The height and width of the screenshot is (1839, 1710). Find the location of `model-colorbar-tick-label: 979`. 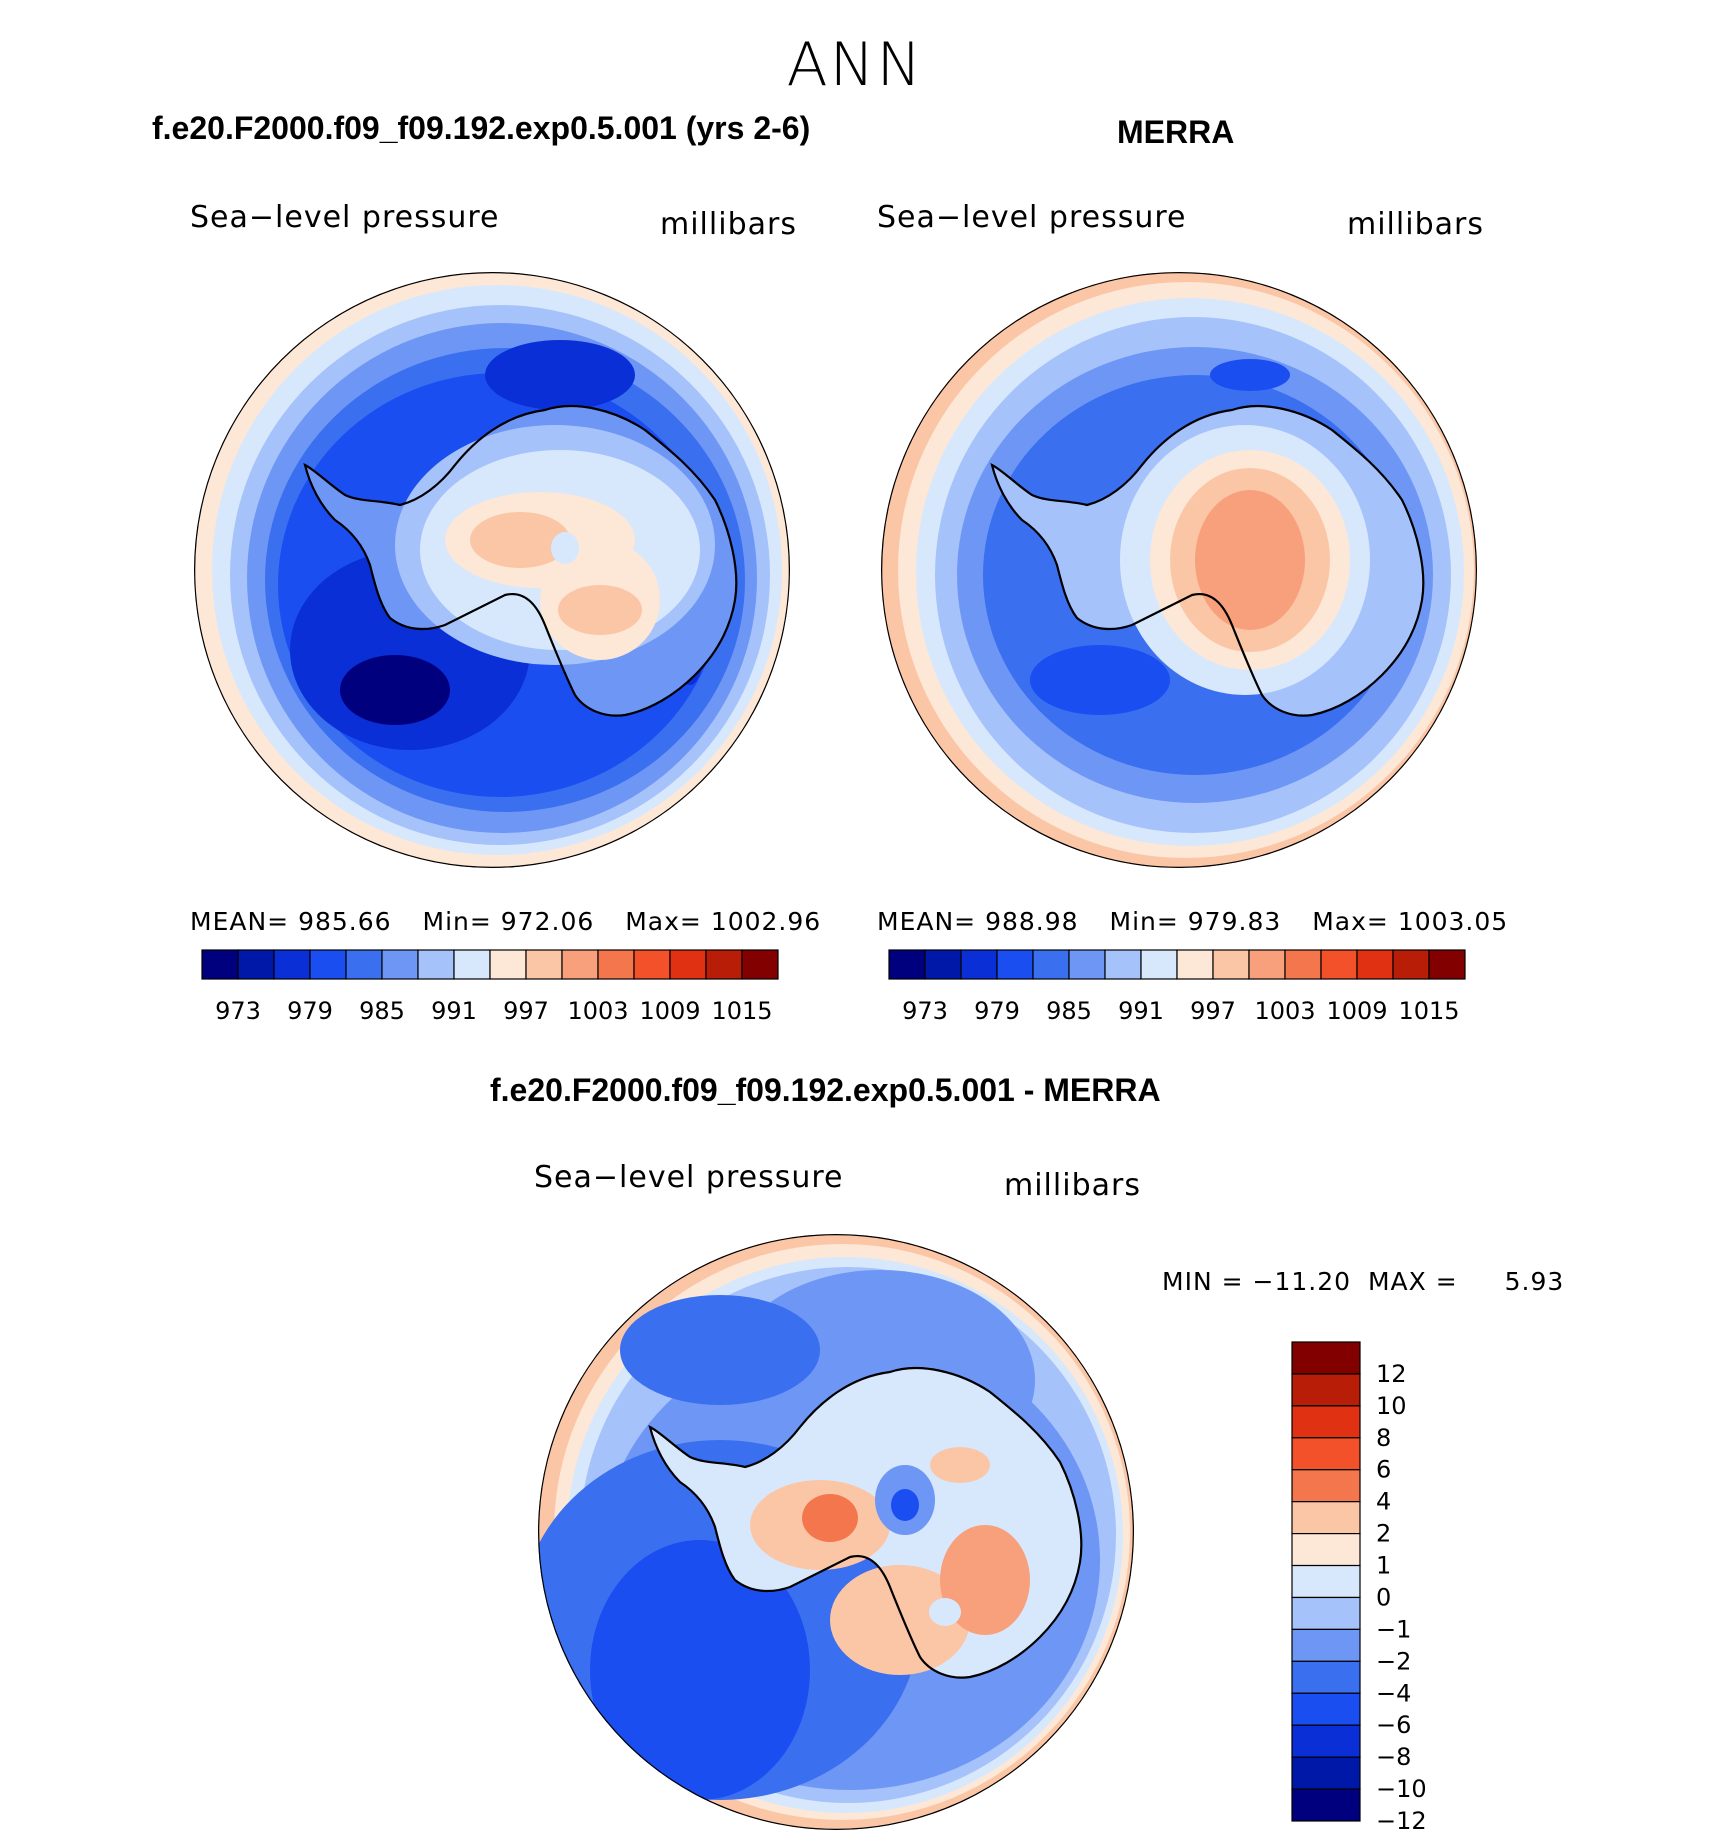

model-colorbar-tick-label: 979 is located at coordinates (310, 1011).